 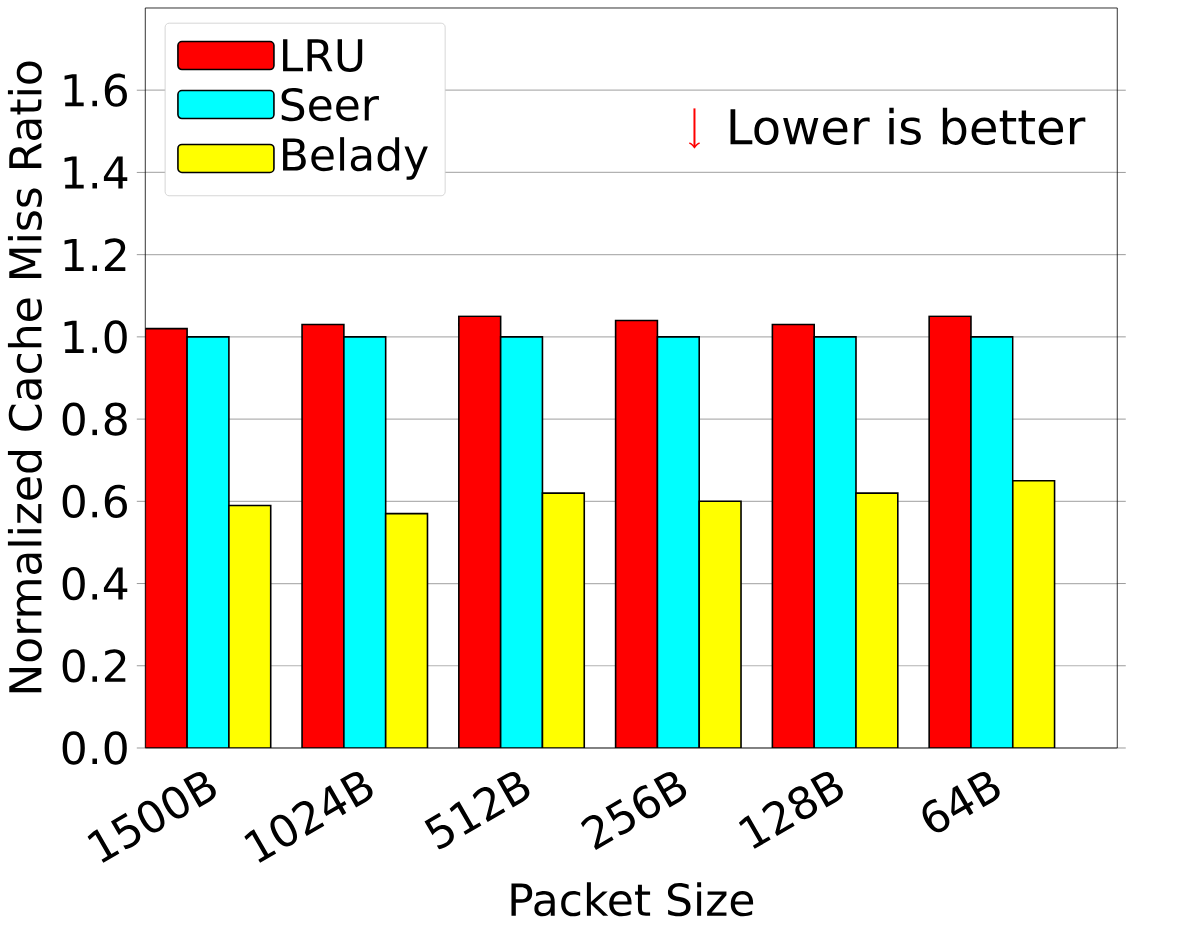 What do you see at coordinates (24, 377) in the screenshot?
I see `y-axis-title: Normalized Cache Miss Ratio` at bounding box center [24, 377].